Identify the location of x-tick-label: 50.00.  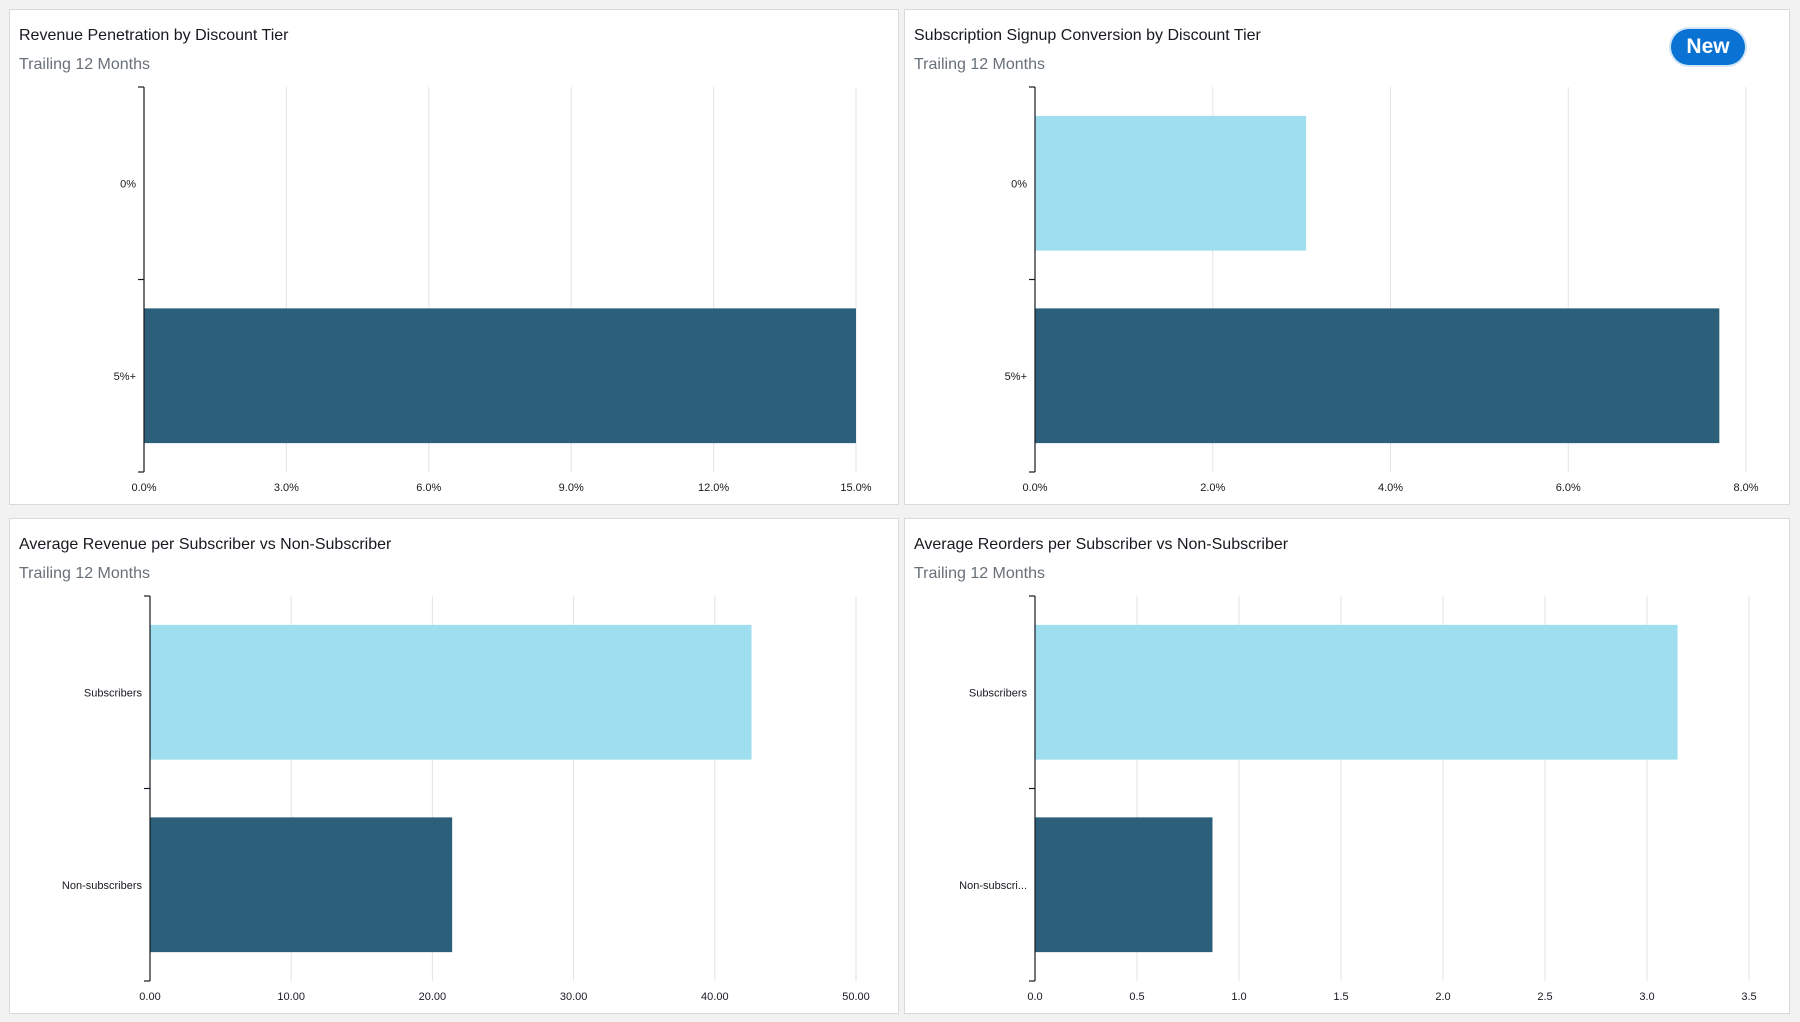
(856, 997).